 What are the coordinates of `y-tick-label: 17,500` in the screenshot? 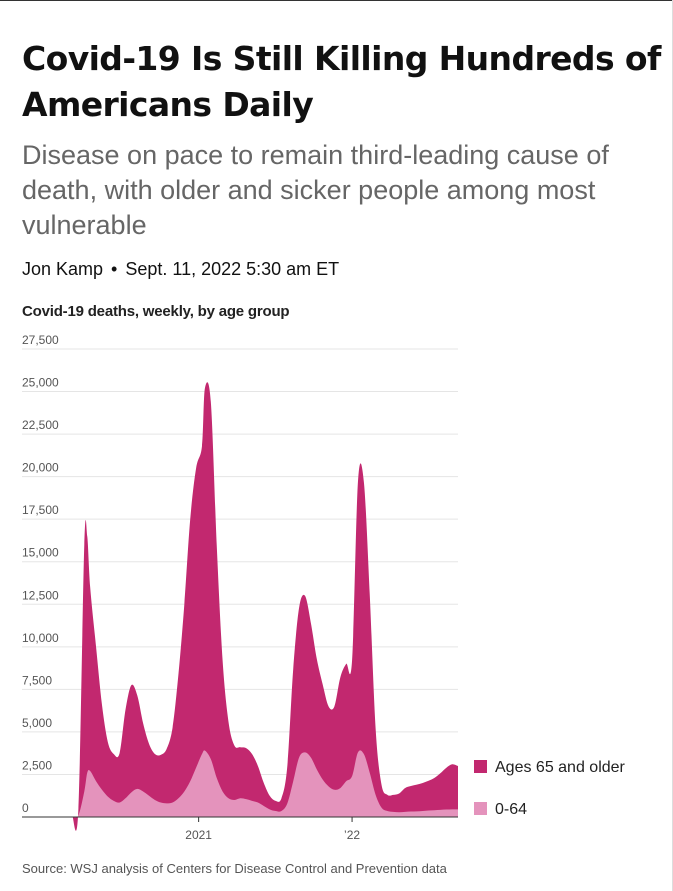 It's located at (40, 510).